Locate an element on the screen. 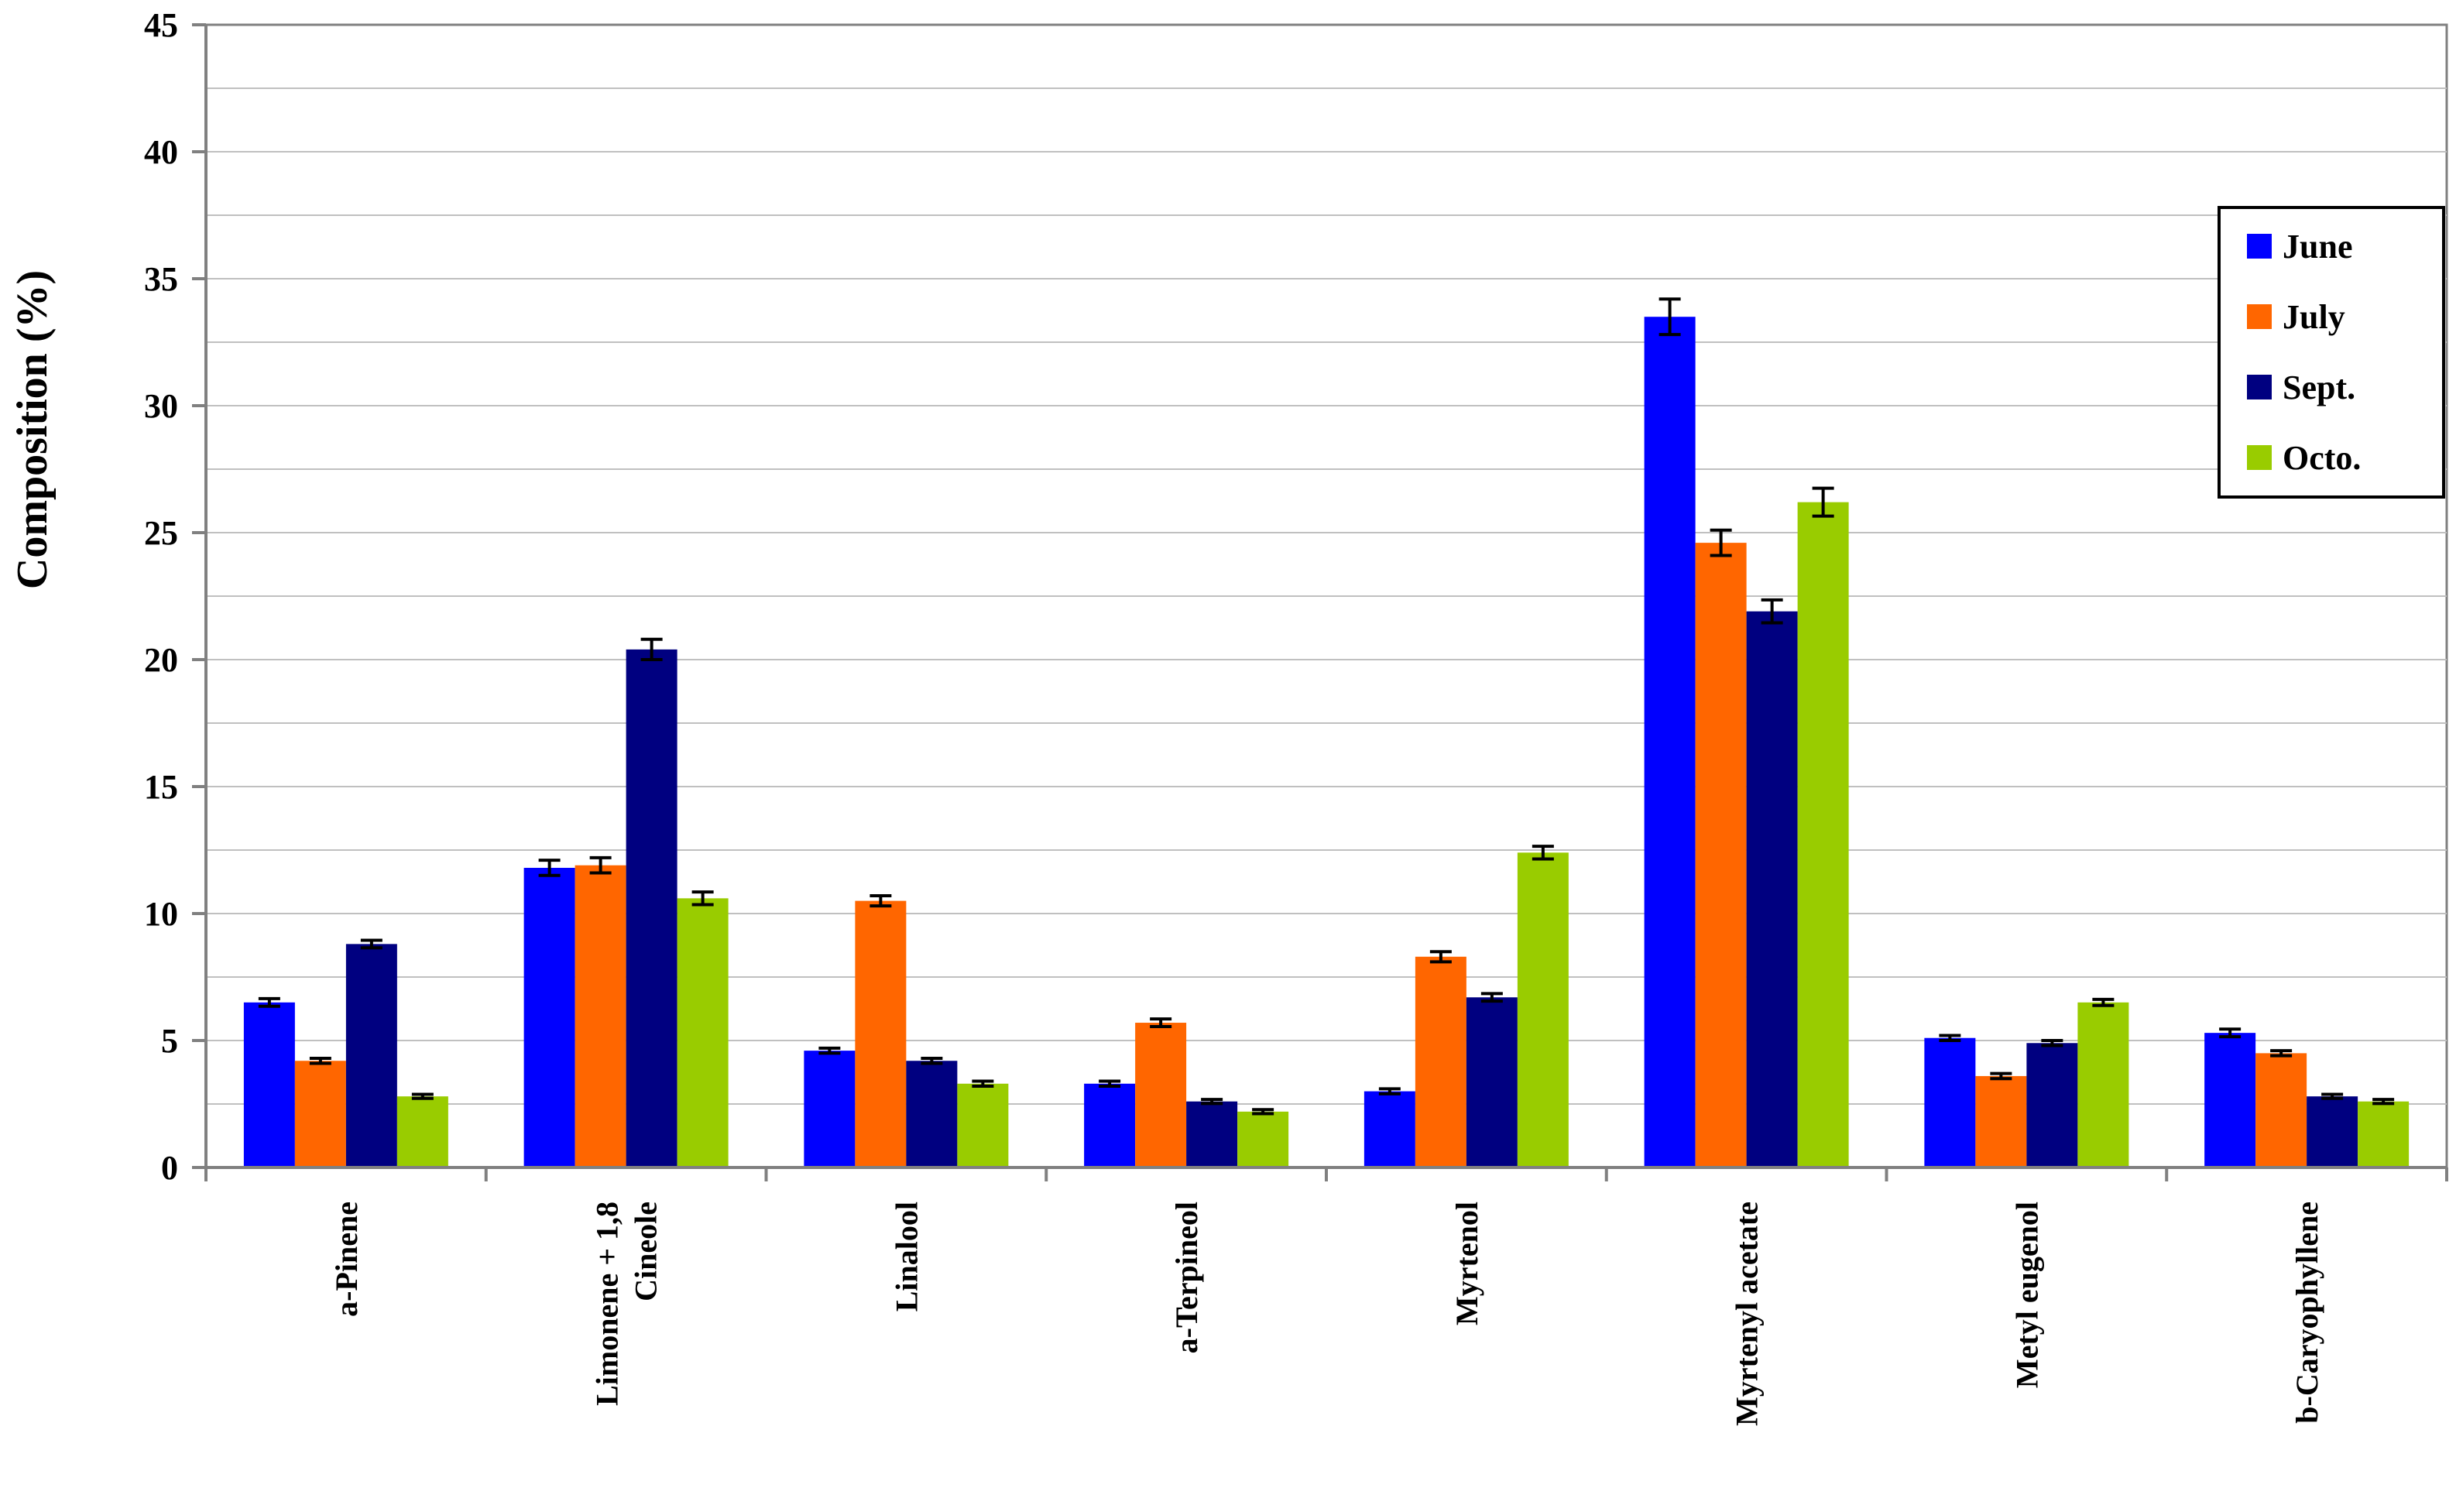  y-tick-label: 45 is located at coordinates (161, 25).